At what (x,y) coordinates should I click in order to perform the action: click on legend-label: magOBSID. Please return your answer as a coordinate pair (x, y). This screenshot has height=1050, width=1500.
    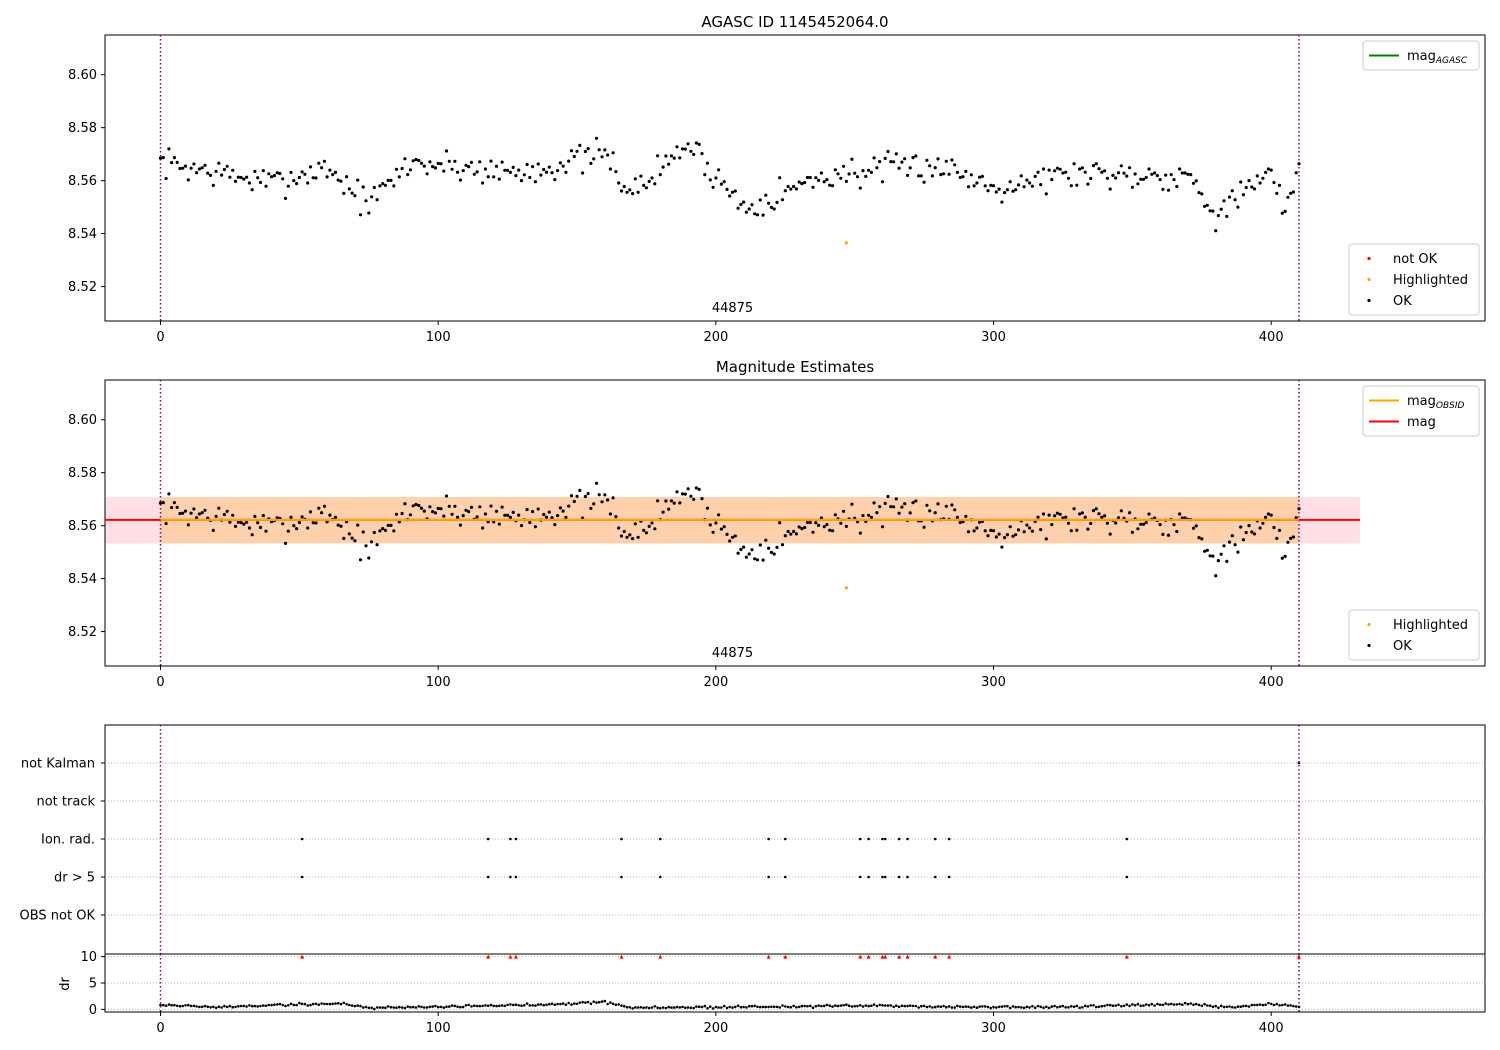
    Looking at the image, I should click on (1436, 402).